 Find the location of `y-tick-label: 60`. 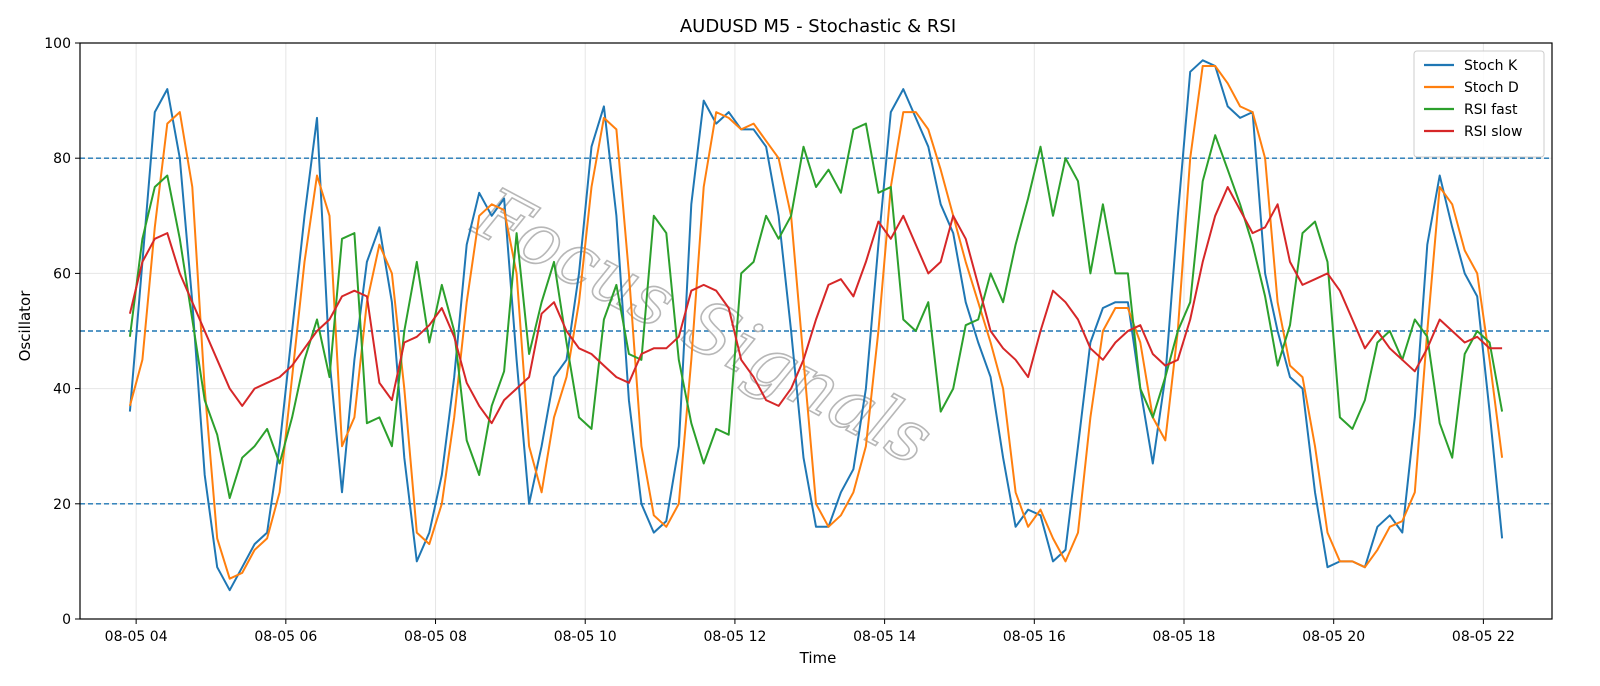

y-tick-label: 60 is located at coordinates (62, 274).